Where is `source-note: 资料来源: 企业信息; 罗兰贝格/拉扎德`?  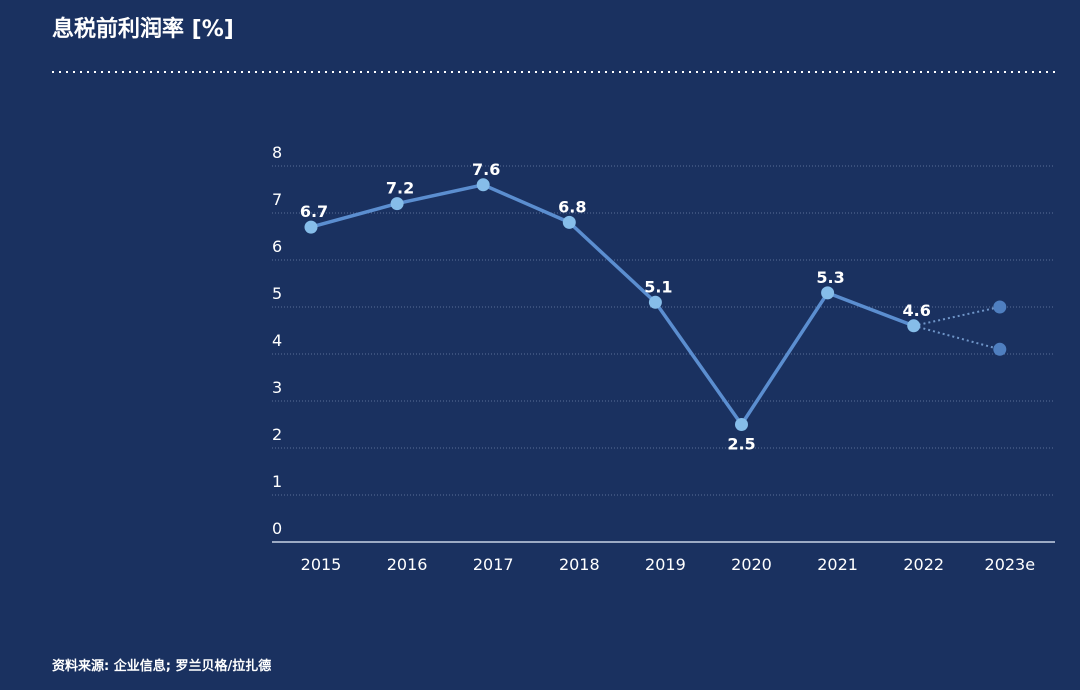
source-note: 资料来源: 企业信息; 罗兰贝格/拉扎德 is located at coordinates (161, 666).